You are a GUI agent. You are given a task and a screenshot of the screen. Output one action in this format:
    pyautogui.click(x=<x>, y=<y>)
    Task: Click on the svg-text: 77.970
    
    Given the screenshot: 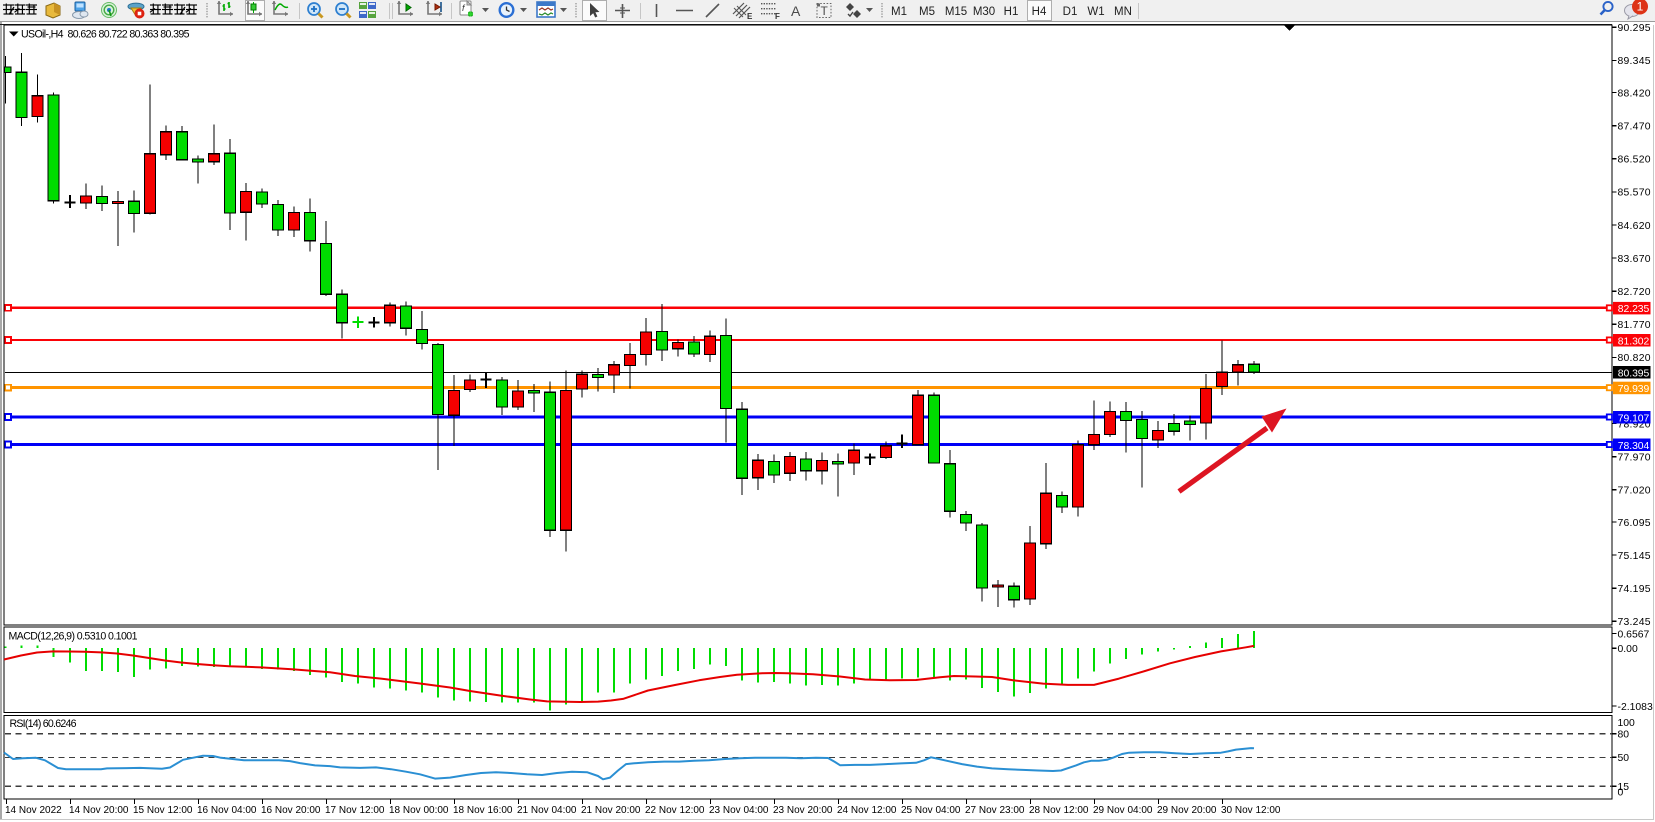 What is the action you would take?
    pyautogui.click(x=1634, y=458)
    